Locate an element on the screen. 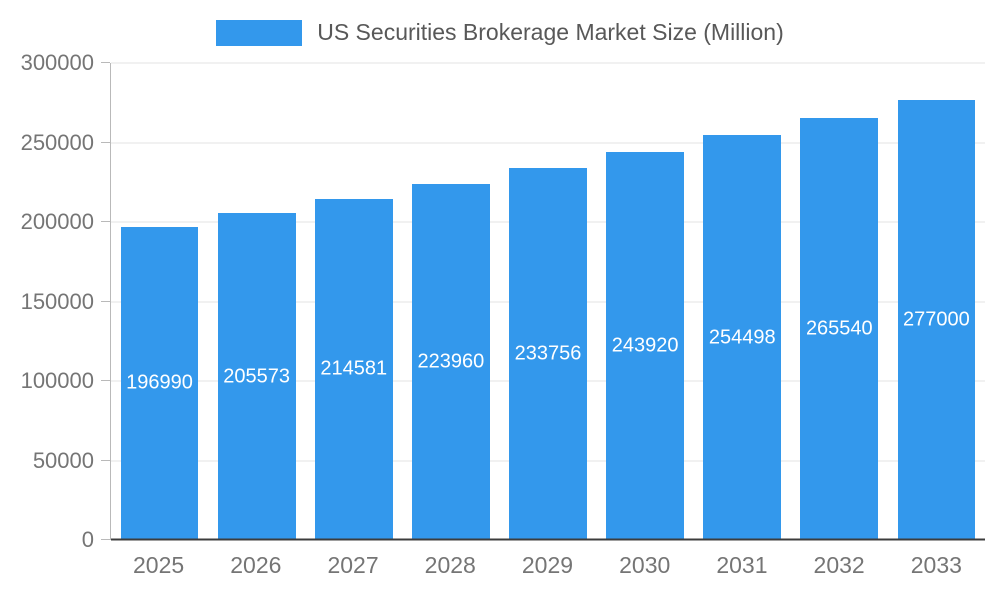 The width and height of the screenshot is (1000, 600). bar-2026: 205573 is located at coordinates (256, 376).